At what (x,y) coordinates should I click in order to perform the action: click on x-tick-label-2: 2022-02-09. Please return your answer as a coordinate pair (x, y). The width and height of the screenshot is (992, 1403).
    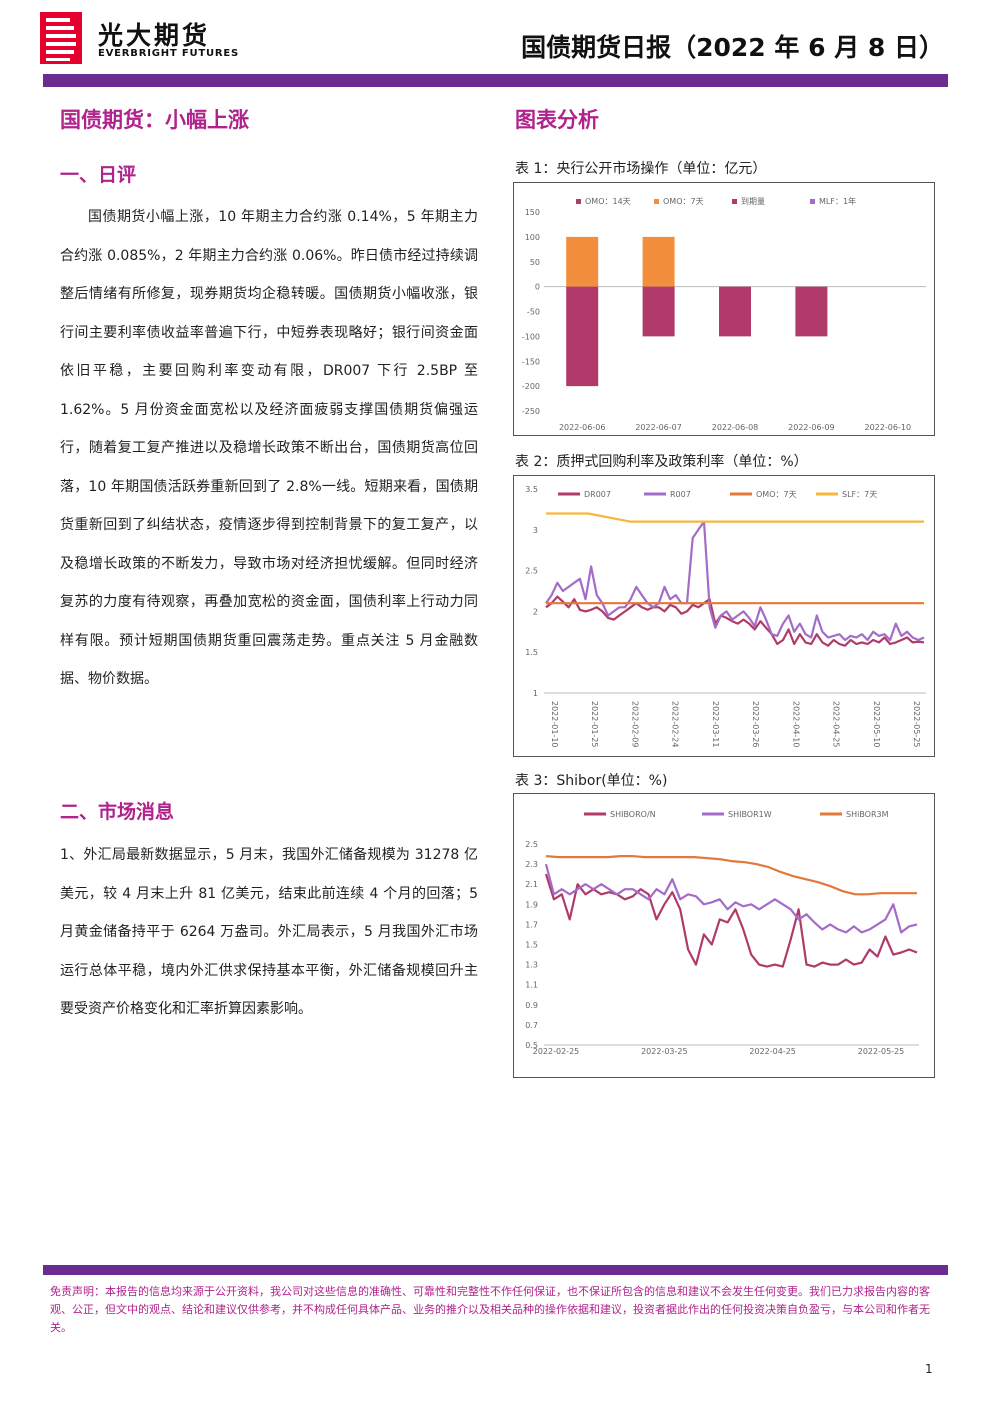
    Looking at the image, I should click on (634, 724).